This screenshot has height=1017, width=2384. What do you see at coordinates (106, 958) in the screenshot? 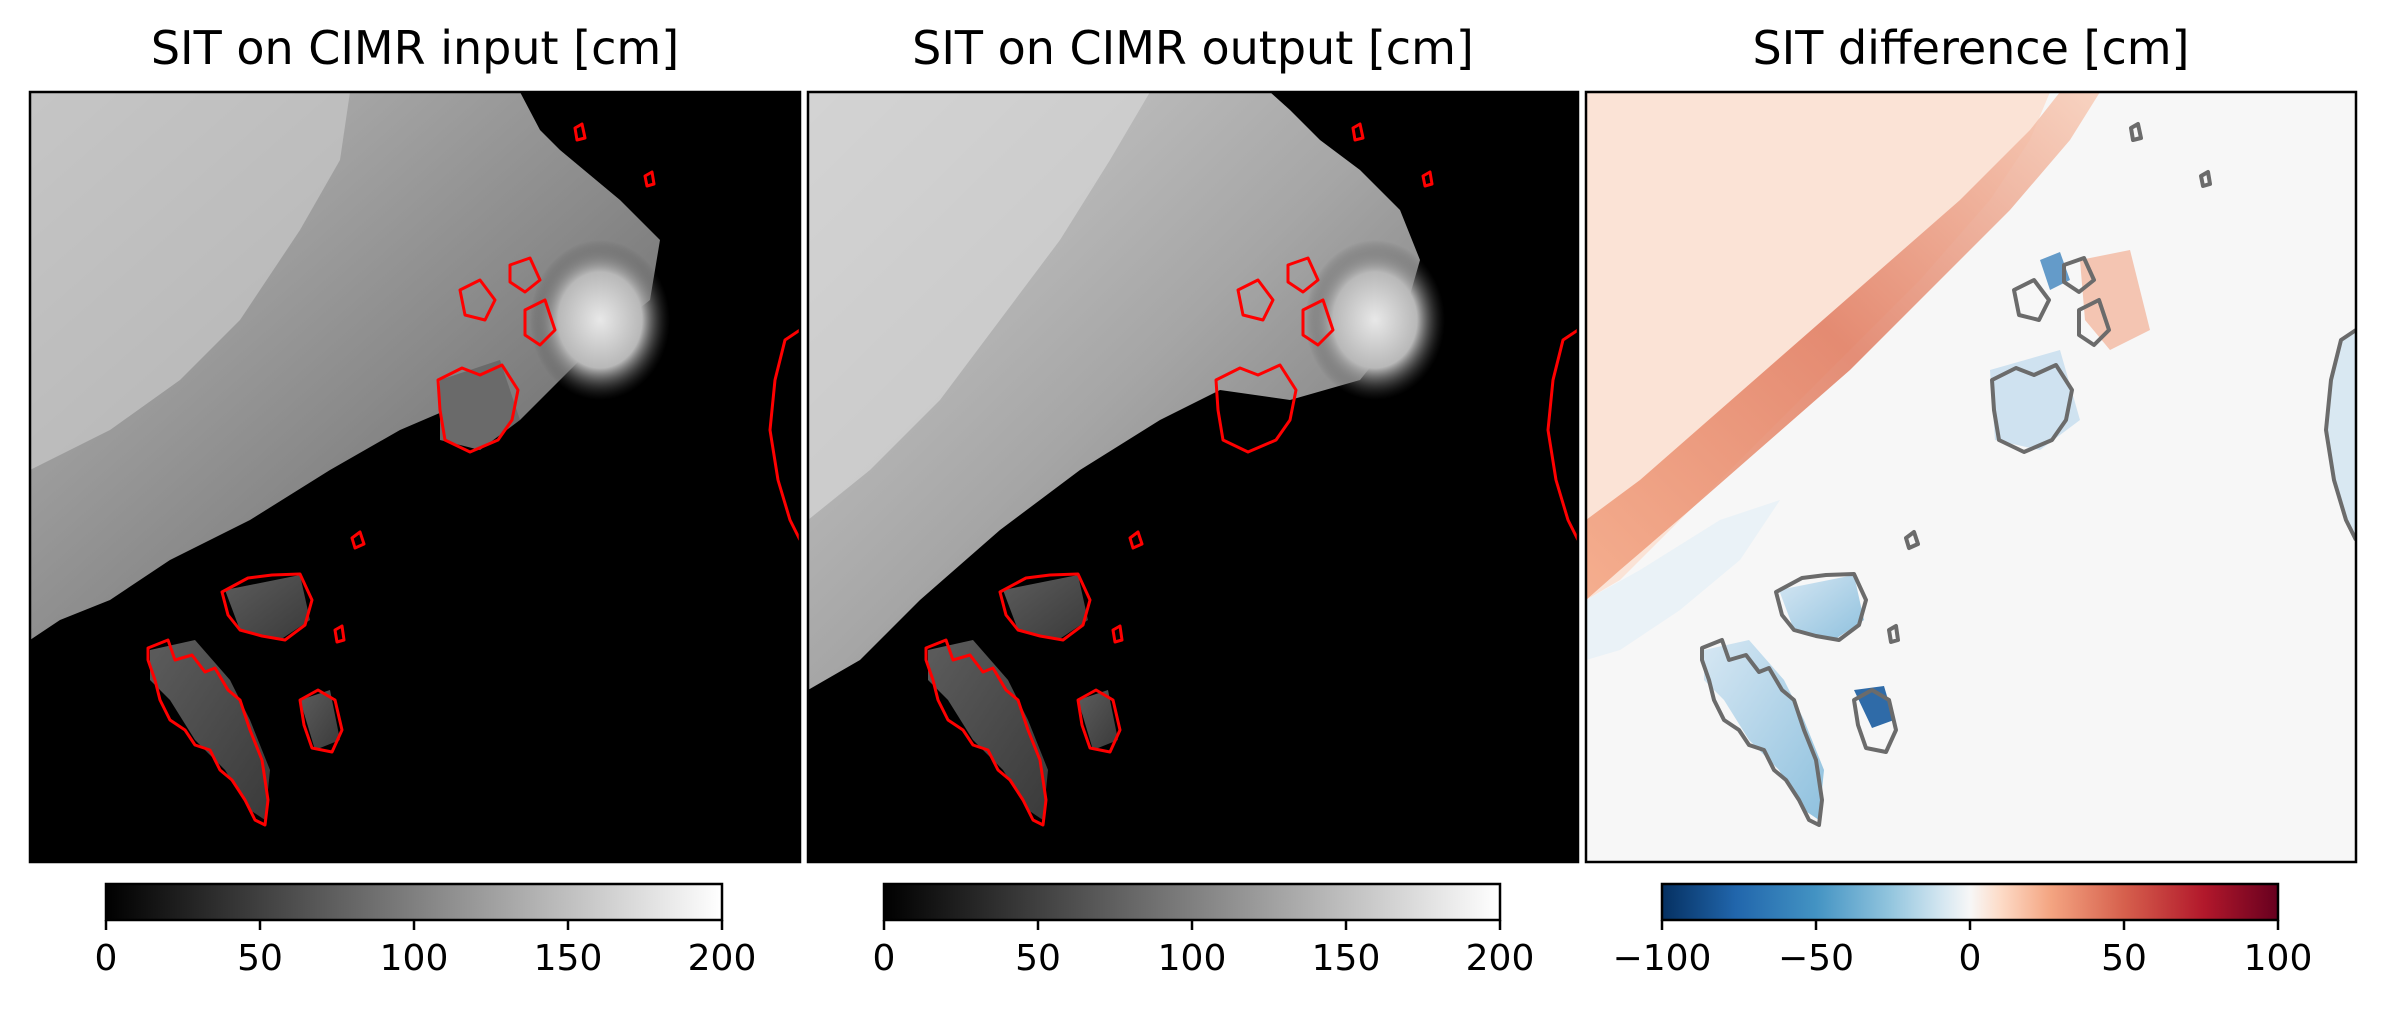
I see `colorbar-1-tick-label-0: 0` at bounding box center [106, 958].